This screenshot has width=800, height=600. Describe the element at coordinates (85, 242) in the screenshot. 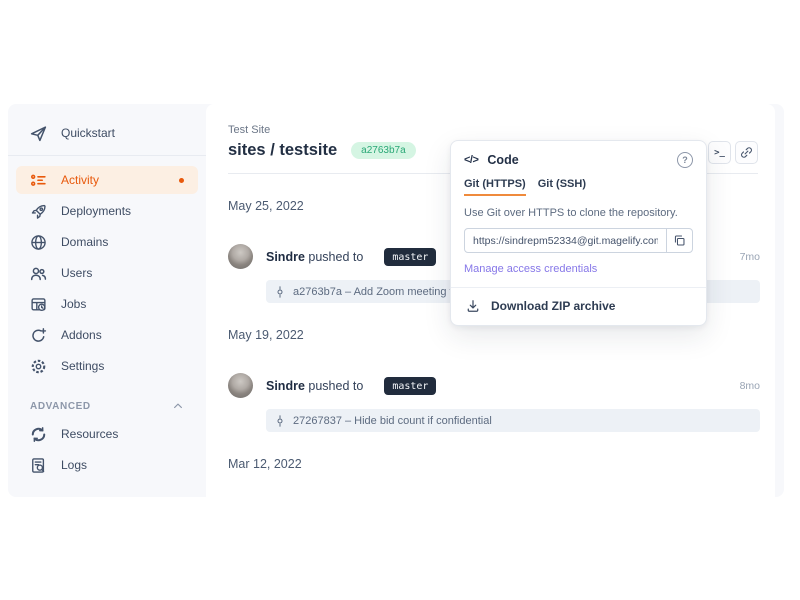

I see `sidebar-item-label: Domains` at that location.